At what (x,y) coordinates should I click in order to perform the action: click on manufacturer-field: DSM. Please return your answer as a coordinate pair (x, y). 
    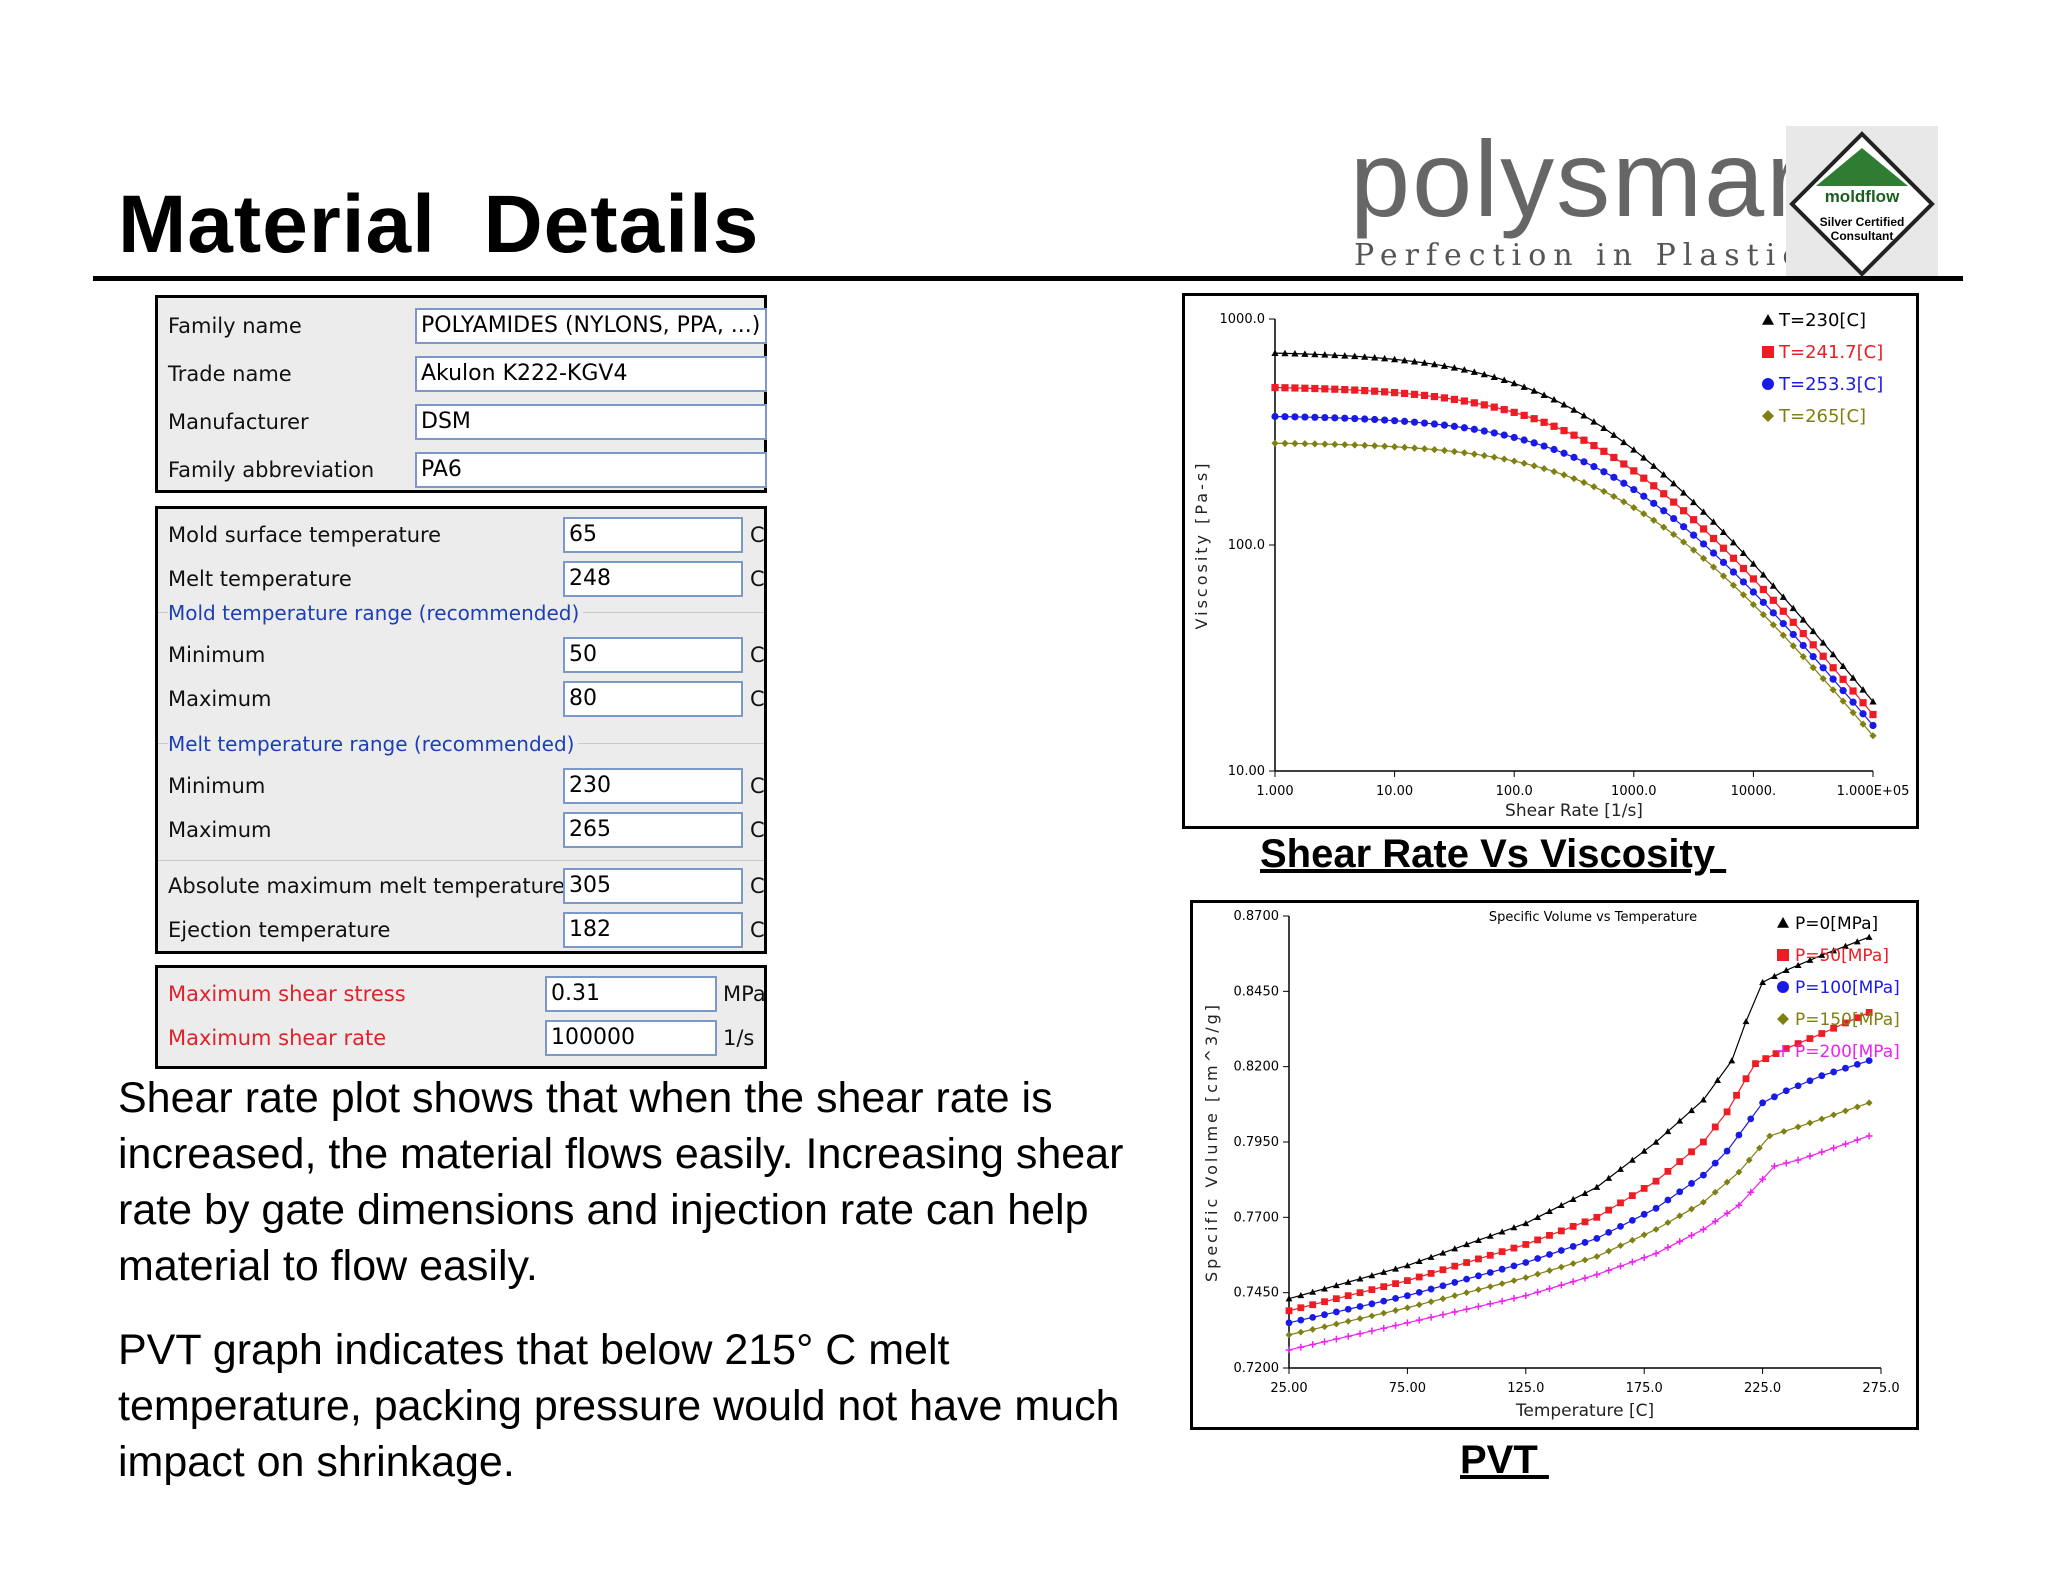
    Looking at the image, I should click on (591, 422).